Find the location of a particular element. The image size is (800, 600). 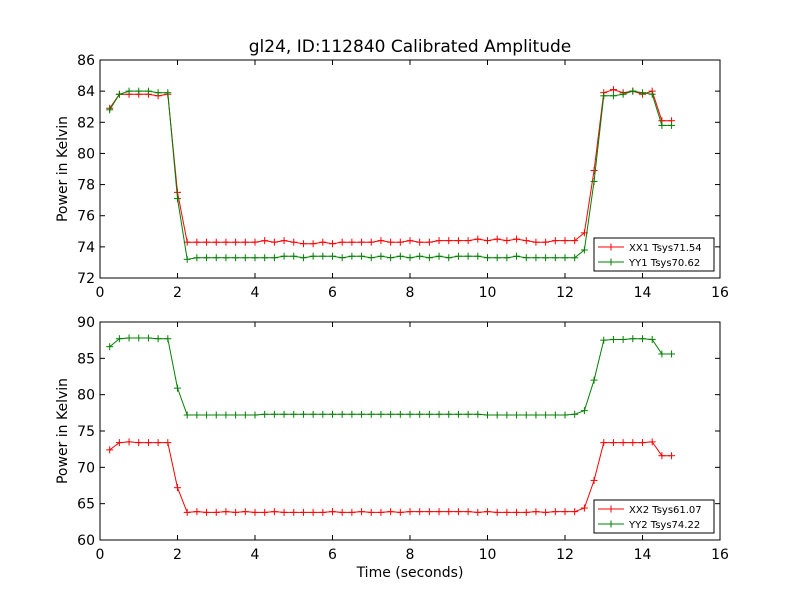

top-ytick-label: 76 is located at coordinates (86, 217).